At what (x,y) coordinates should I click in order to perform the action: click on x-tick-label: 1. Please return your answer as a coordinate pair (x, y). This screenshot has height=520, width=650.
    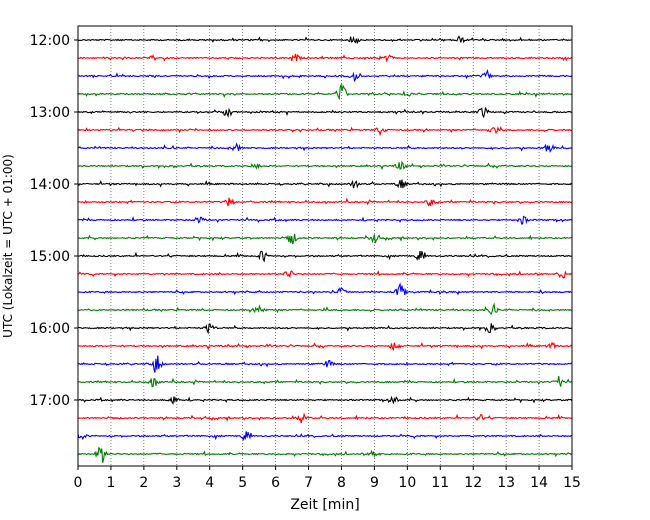
    Looking at the image, I should click on (110, 483).